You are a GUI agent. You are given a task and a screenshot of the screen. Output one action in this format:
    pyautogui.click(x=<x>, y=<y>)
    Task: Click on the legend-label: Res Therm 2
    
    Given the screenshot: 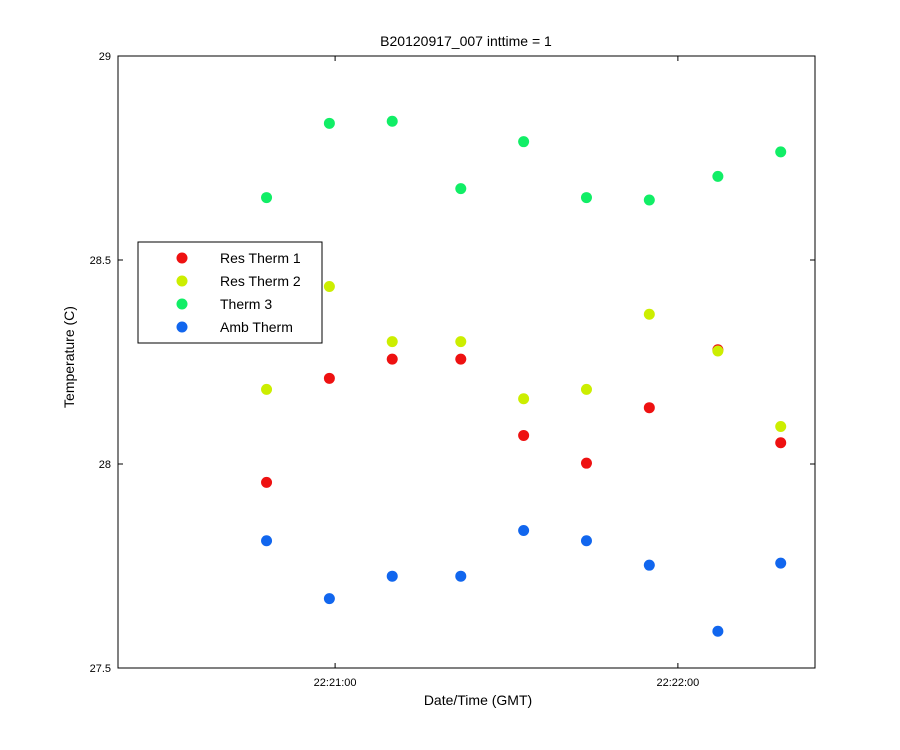 What is the action you would take?
    pyautogui.click(x=260, y=281)
    